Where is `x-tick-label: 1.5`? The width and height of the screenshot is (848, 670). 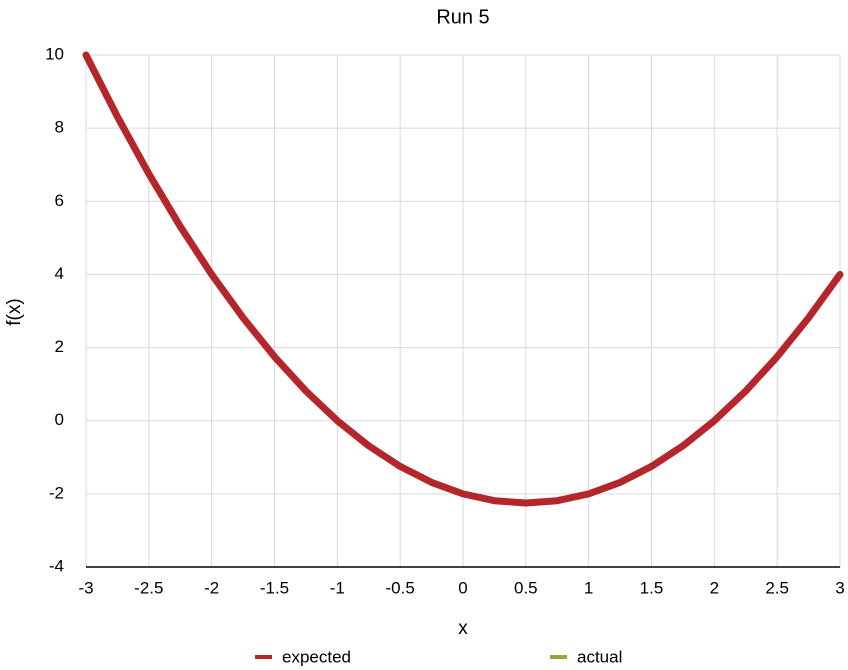 x-tick-label: 1.5 is located at coordinates (652, 587).